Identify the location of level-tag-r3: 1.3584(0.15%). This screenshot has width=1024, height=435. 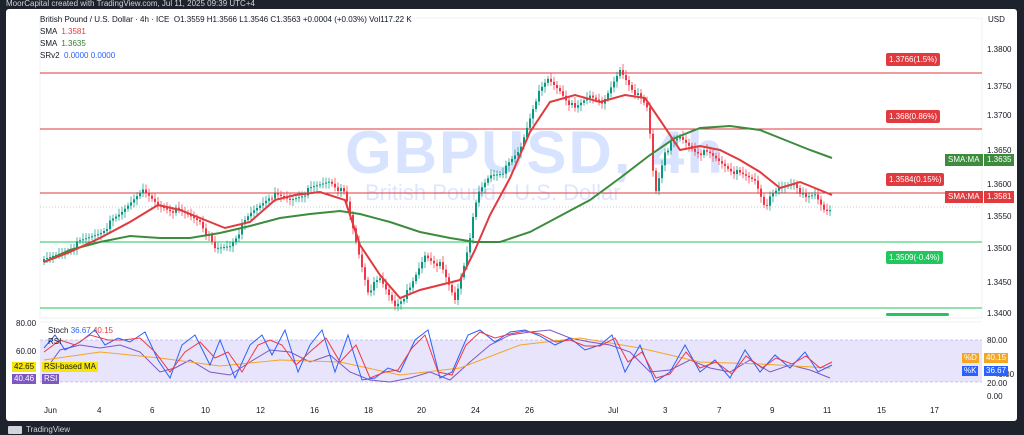
(915, 179).